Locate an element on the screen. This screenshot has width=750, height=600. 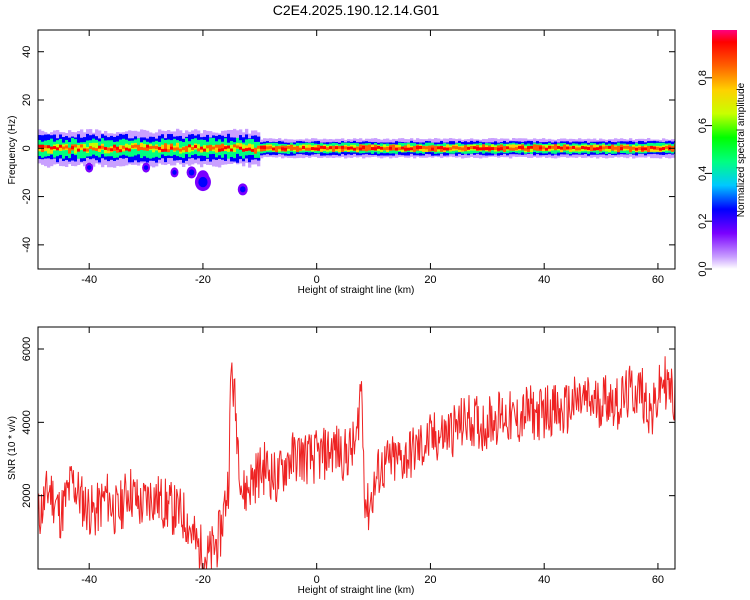
x-tick-label: 0 is located at coordinates (317, 580).